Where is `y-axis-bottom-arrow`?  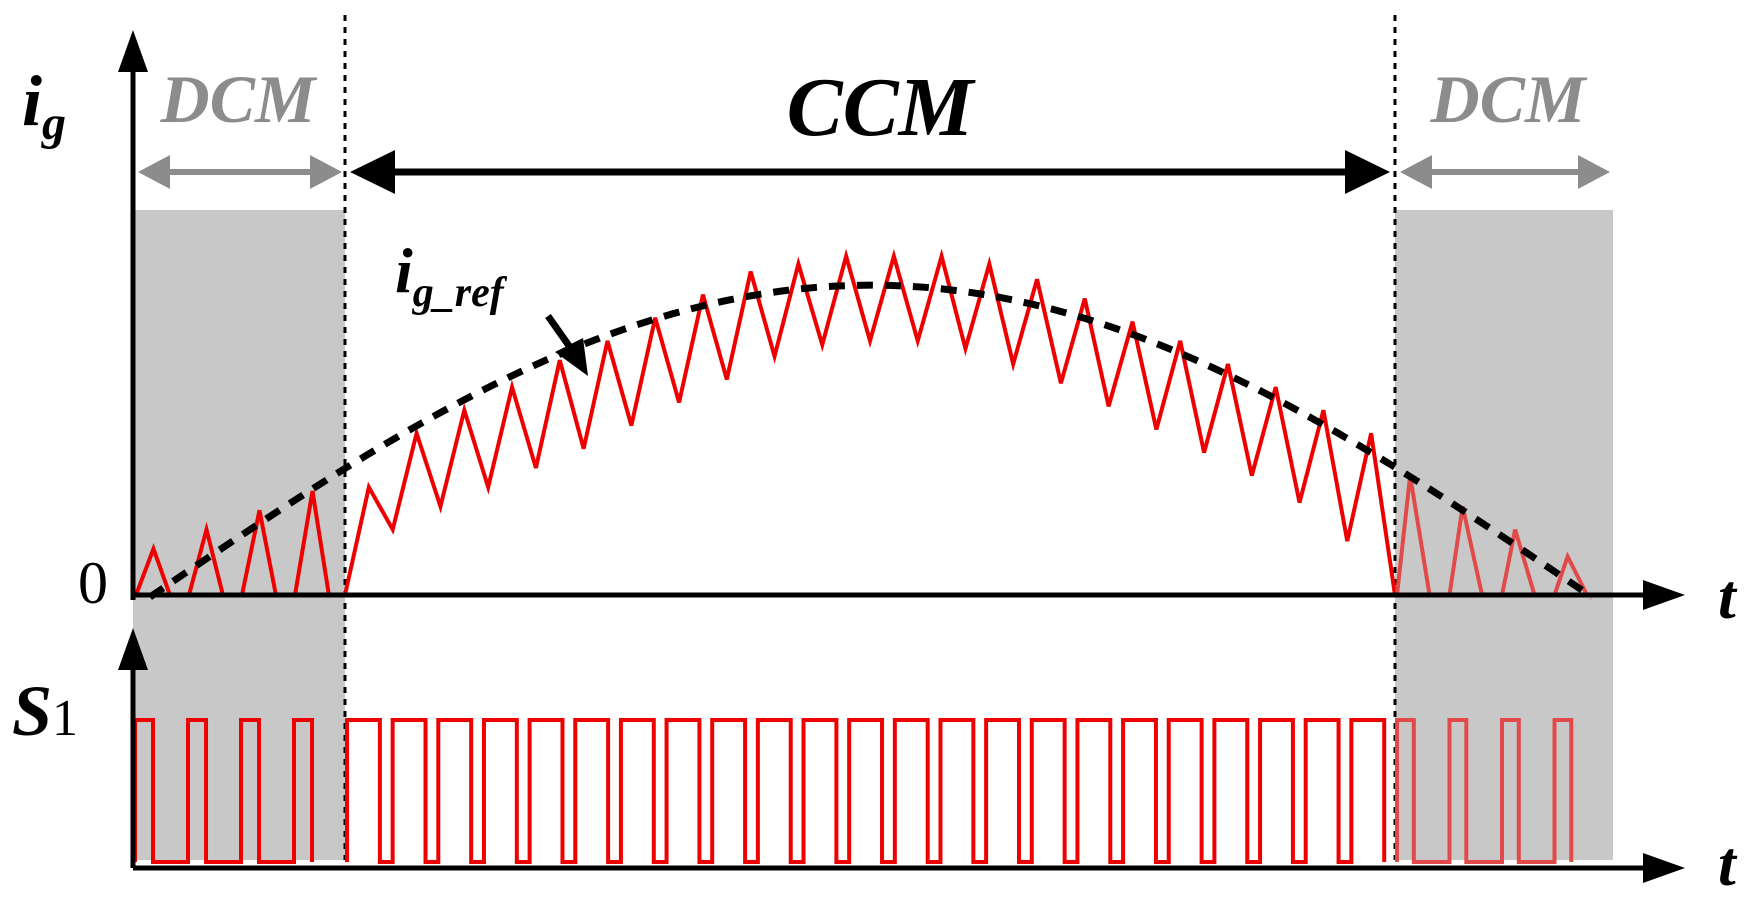 y-axis-bottom-arrow is located at coordinates (133, 649).